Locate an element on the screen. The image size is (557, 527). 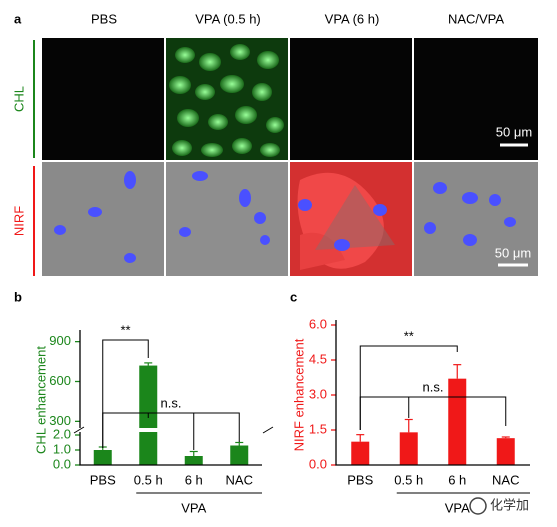
y-tick-label: 2.0 is located at coordinates (62, 433).